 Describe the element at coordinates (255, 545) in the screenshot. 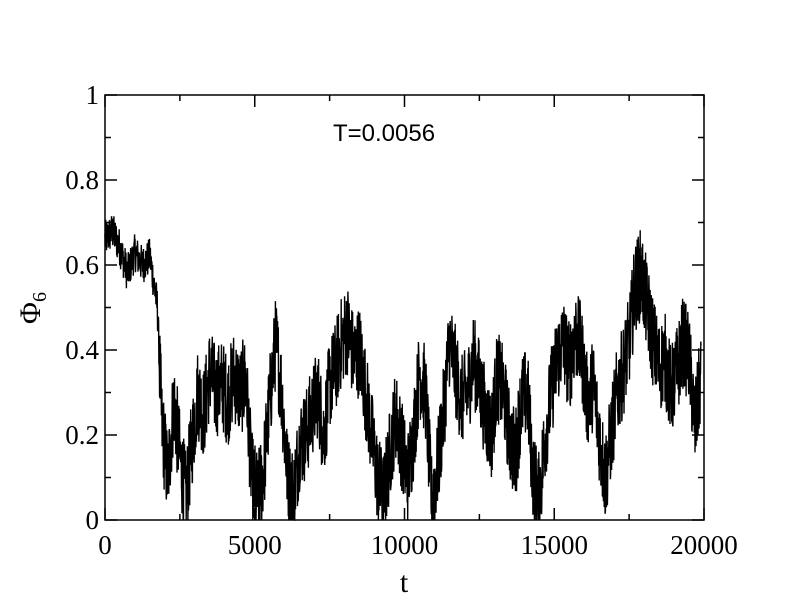

I see `x-tick-label: 5000` at that location.